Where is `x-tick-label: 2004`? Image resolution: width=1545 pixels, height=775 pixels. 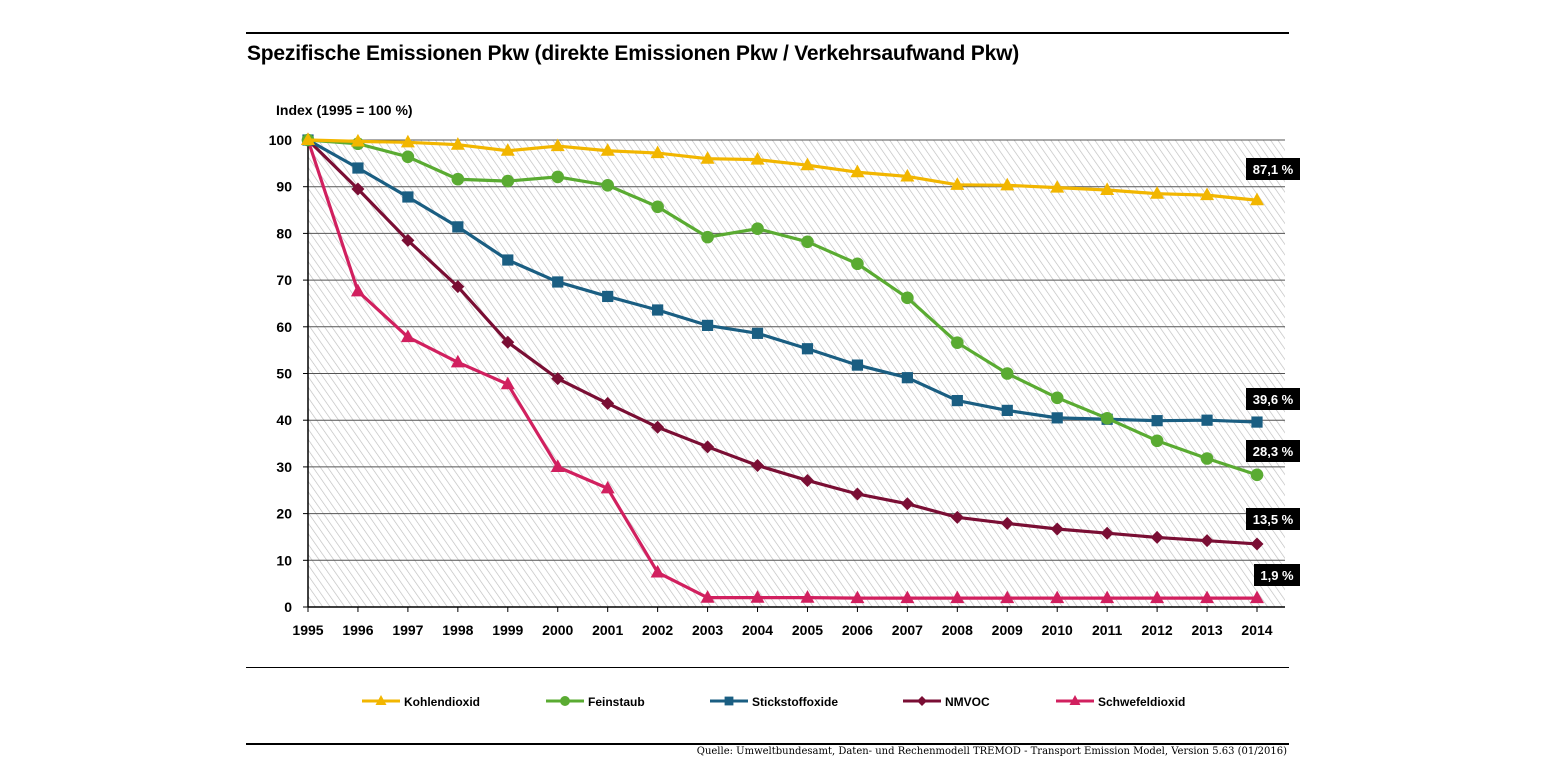 x-tick-label: 2004 is located at coordinates (757, 630).